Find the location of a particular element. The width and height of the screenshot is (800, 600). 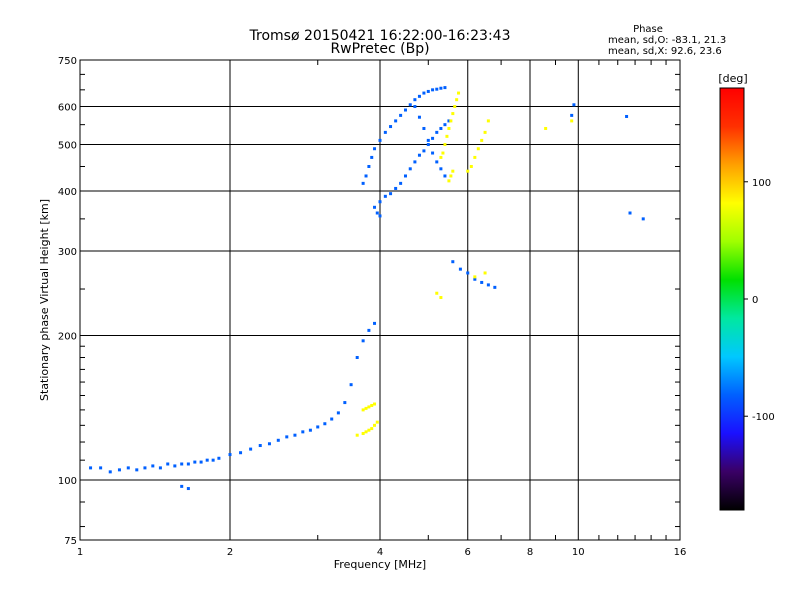

y-tick-label: 300 is located at coordinates (67, 252).